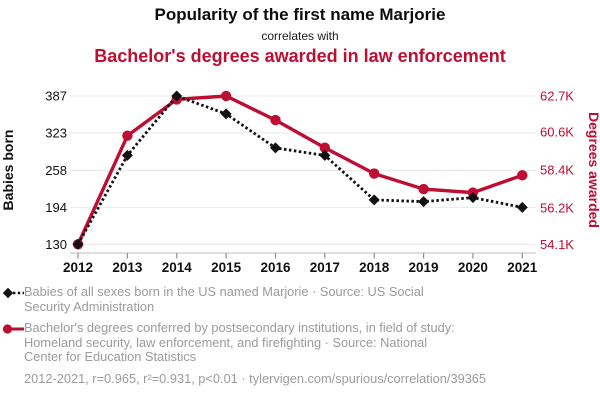  What do you see at coordinates (275, 267) in the screenshot?
I see `x-axis-tick-label: 2016` at bounding box center [275, 267].